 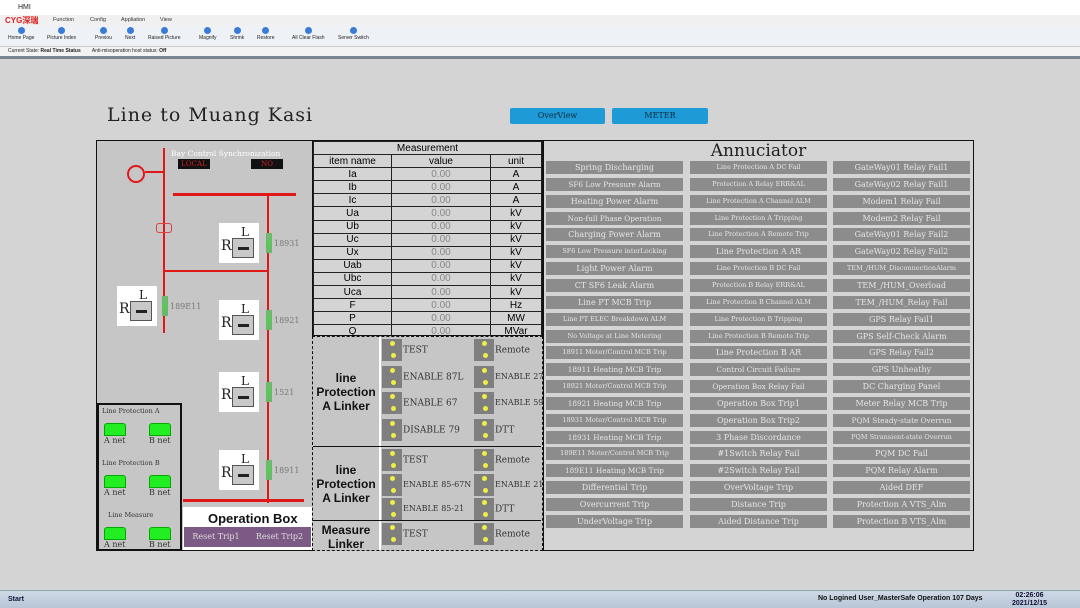 What do you see at coordinates (614, 403) in the screenshot?
I see `annunciator-alarm: 18921 Heating MCB Trip` at bounding box center [614, 403].